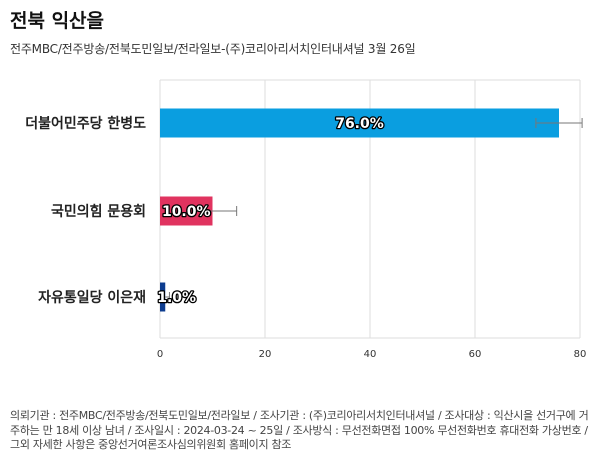 The width and height of the screenshot is (600, 460). Describe the element at coordinates (57, 21) in the screenshot. I see `chart-title: 전북 익산을` at that location.